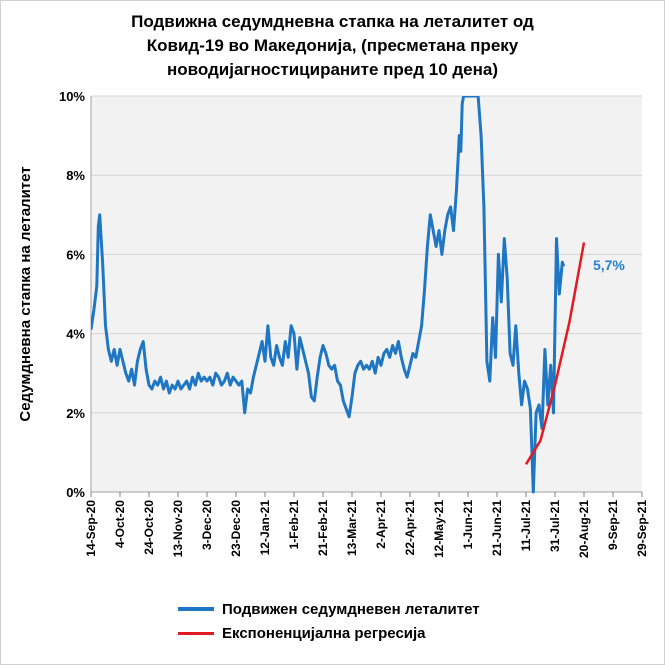  What do you see at coordinates (196, 633) in the screenshot?
I see `legend-swatch-regression` at bounding box center [196, 633].